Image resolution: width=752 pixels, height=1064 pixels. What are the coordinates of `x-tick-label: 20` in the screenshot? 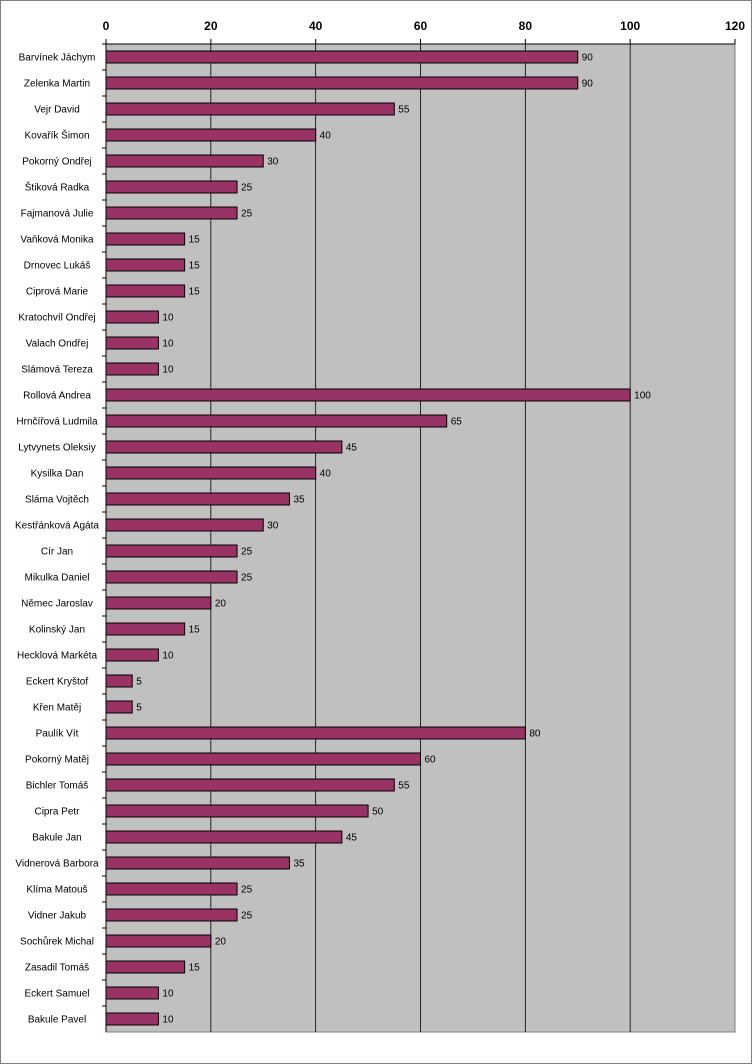 It's located at (211, 26).